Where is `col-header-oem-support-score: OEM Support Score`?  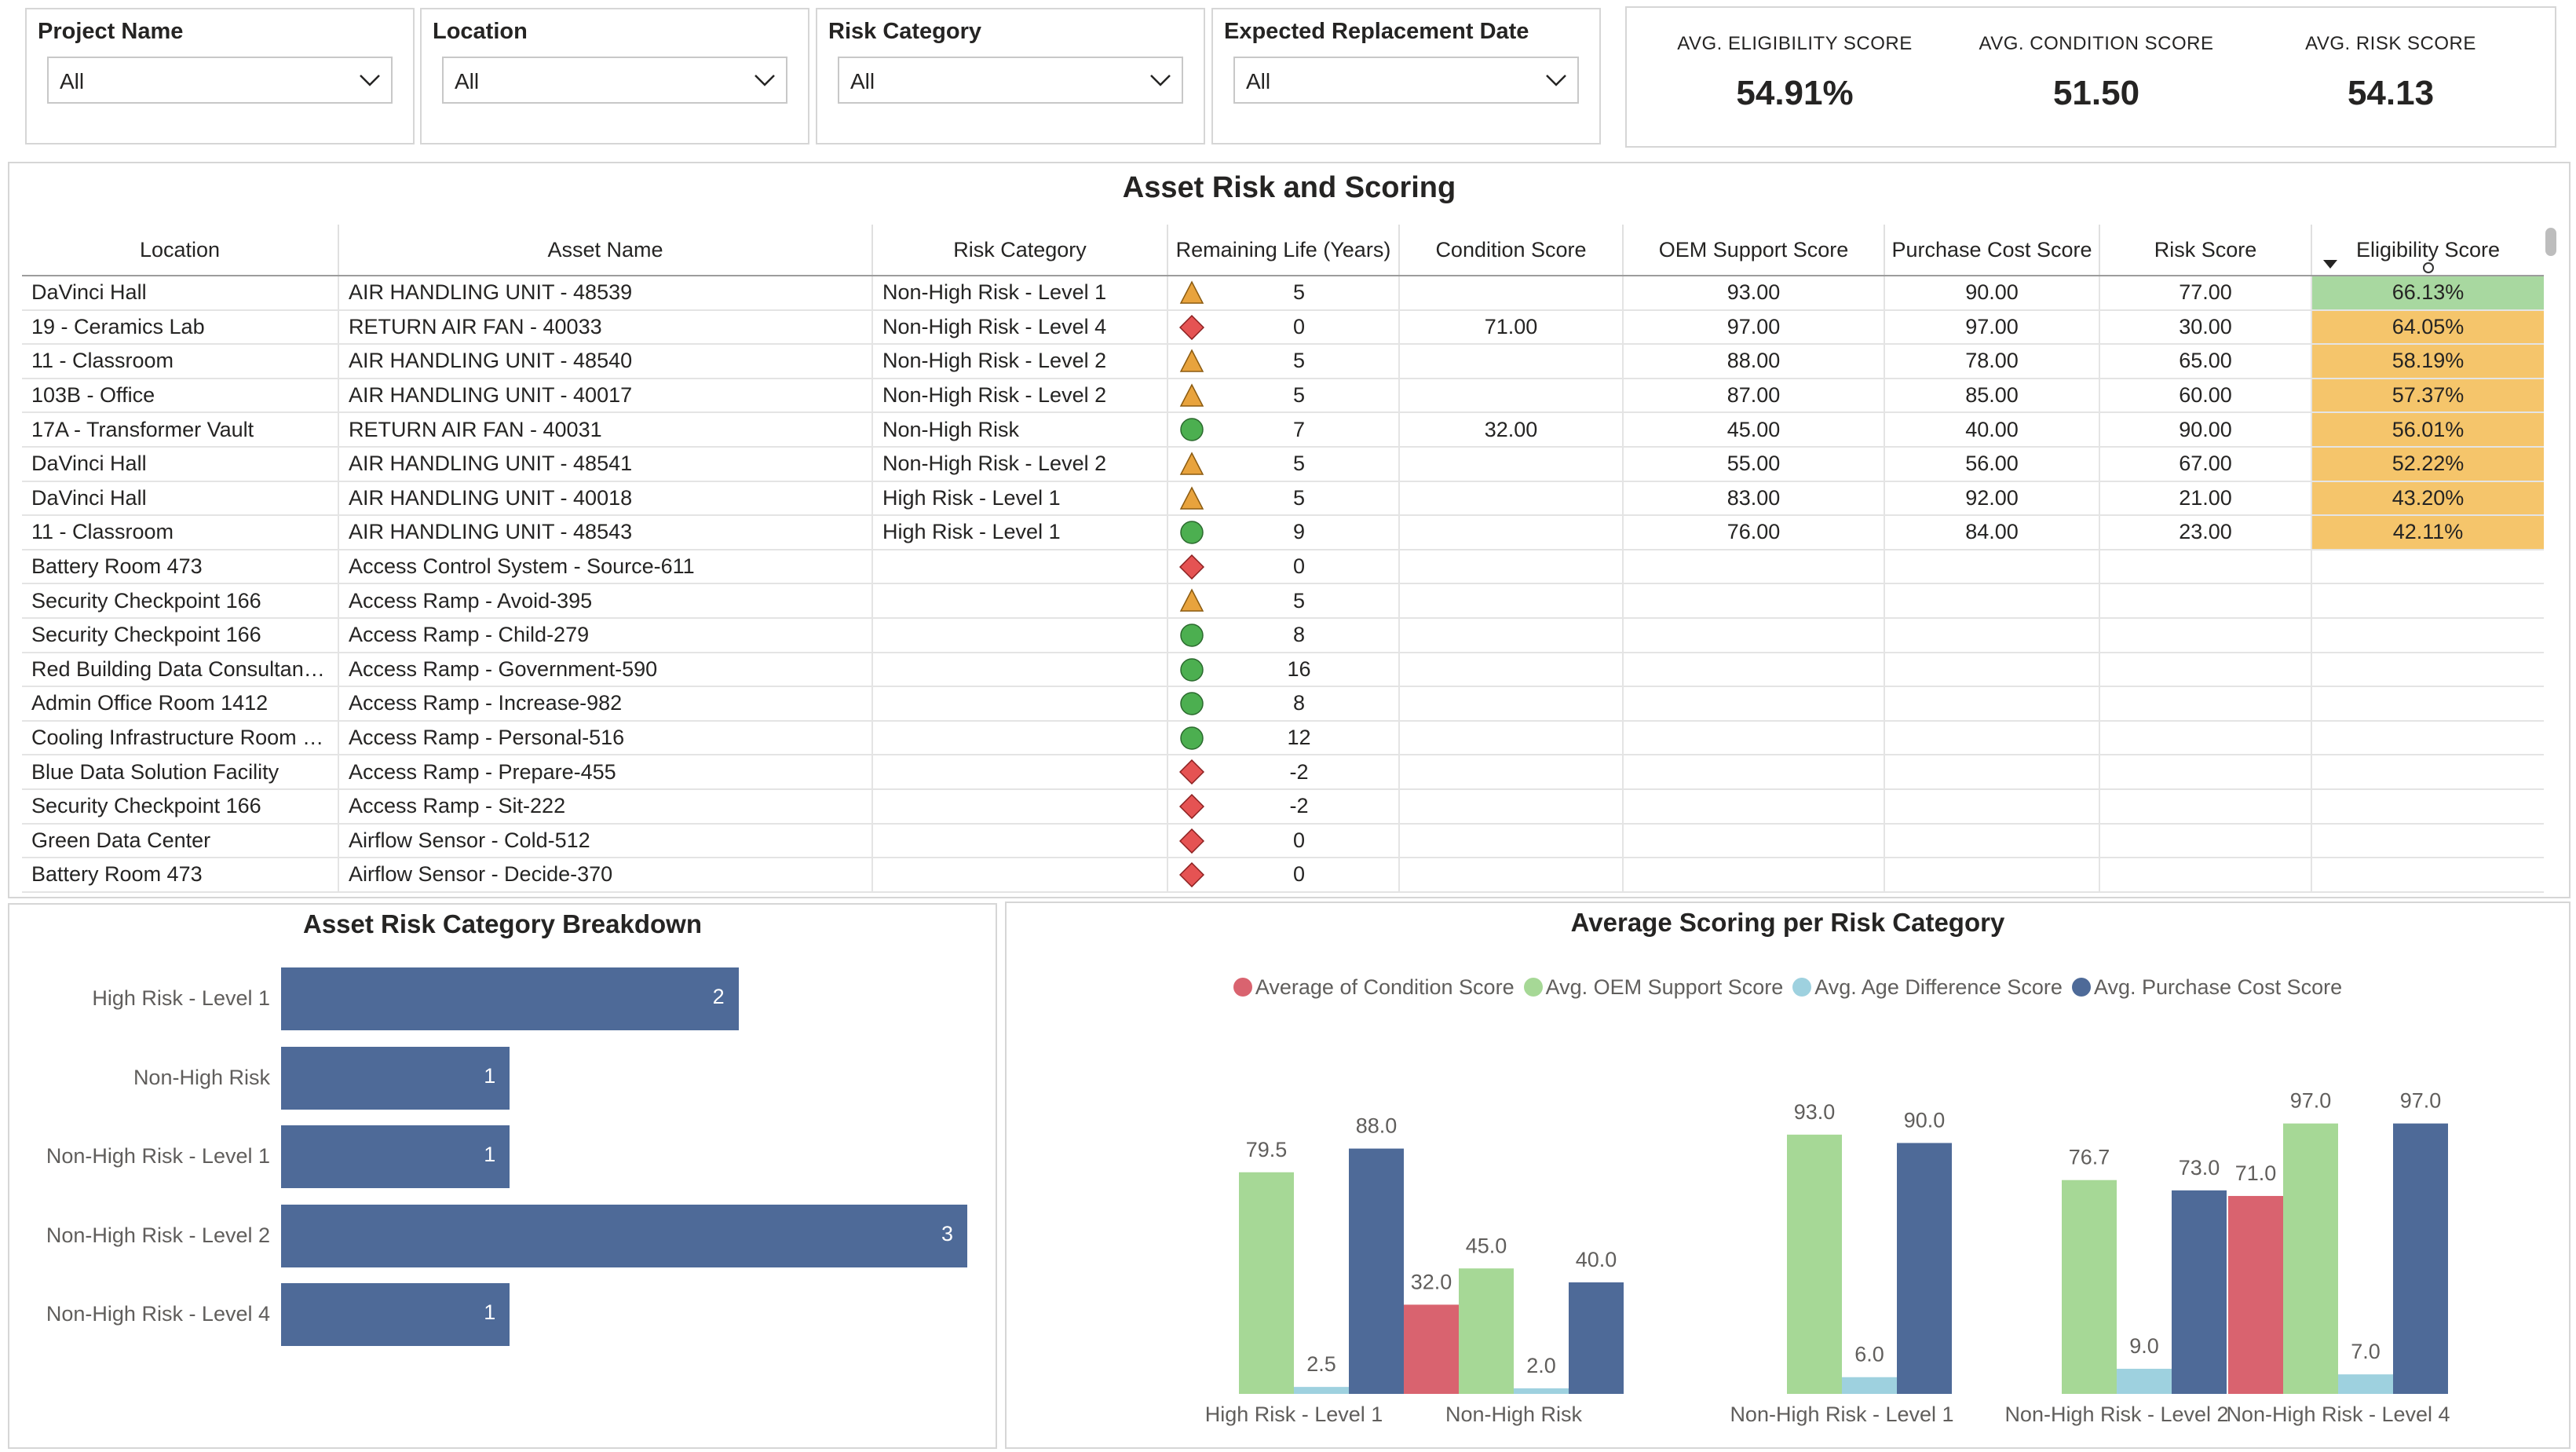 col-header-oem-support-score: OEM Support Score is located at coordinates (1754, 250).